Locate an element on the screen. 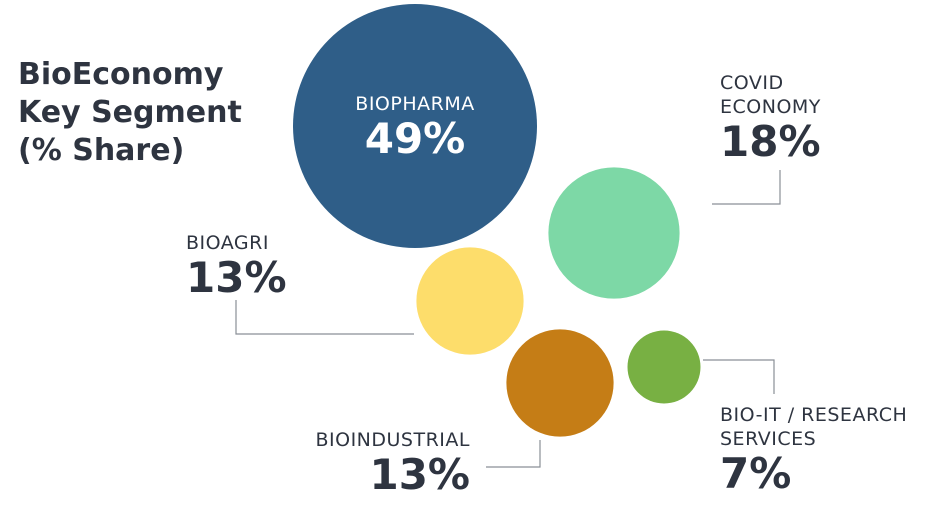  leader-bio-it-research is located at coordinates (739, 376).